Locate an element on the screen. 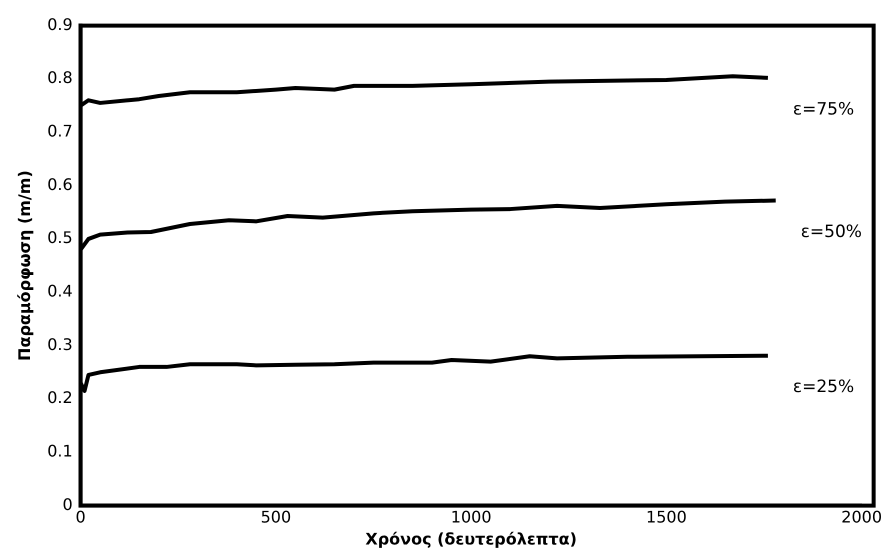 The height and width of the screenshot is (558, 893). y-tick-label: 0.4 is located at coordinates (60, 290).